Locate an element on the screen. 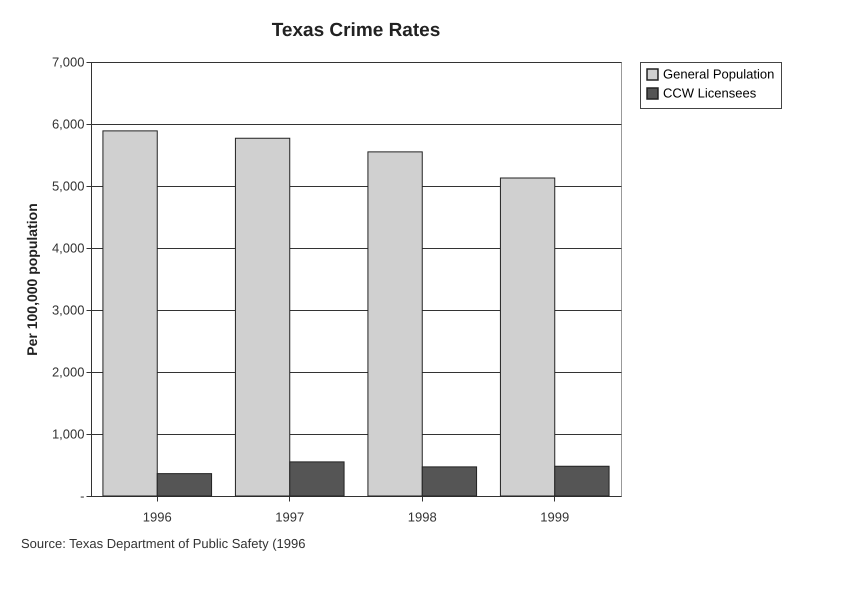  x-tick-label: 1999 is located at coordinates (555, 517).